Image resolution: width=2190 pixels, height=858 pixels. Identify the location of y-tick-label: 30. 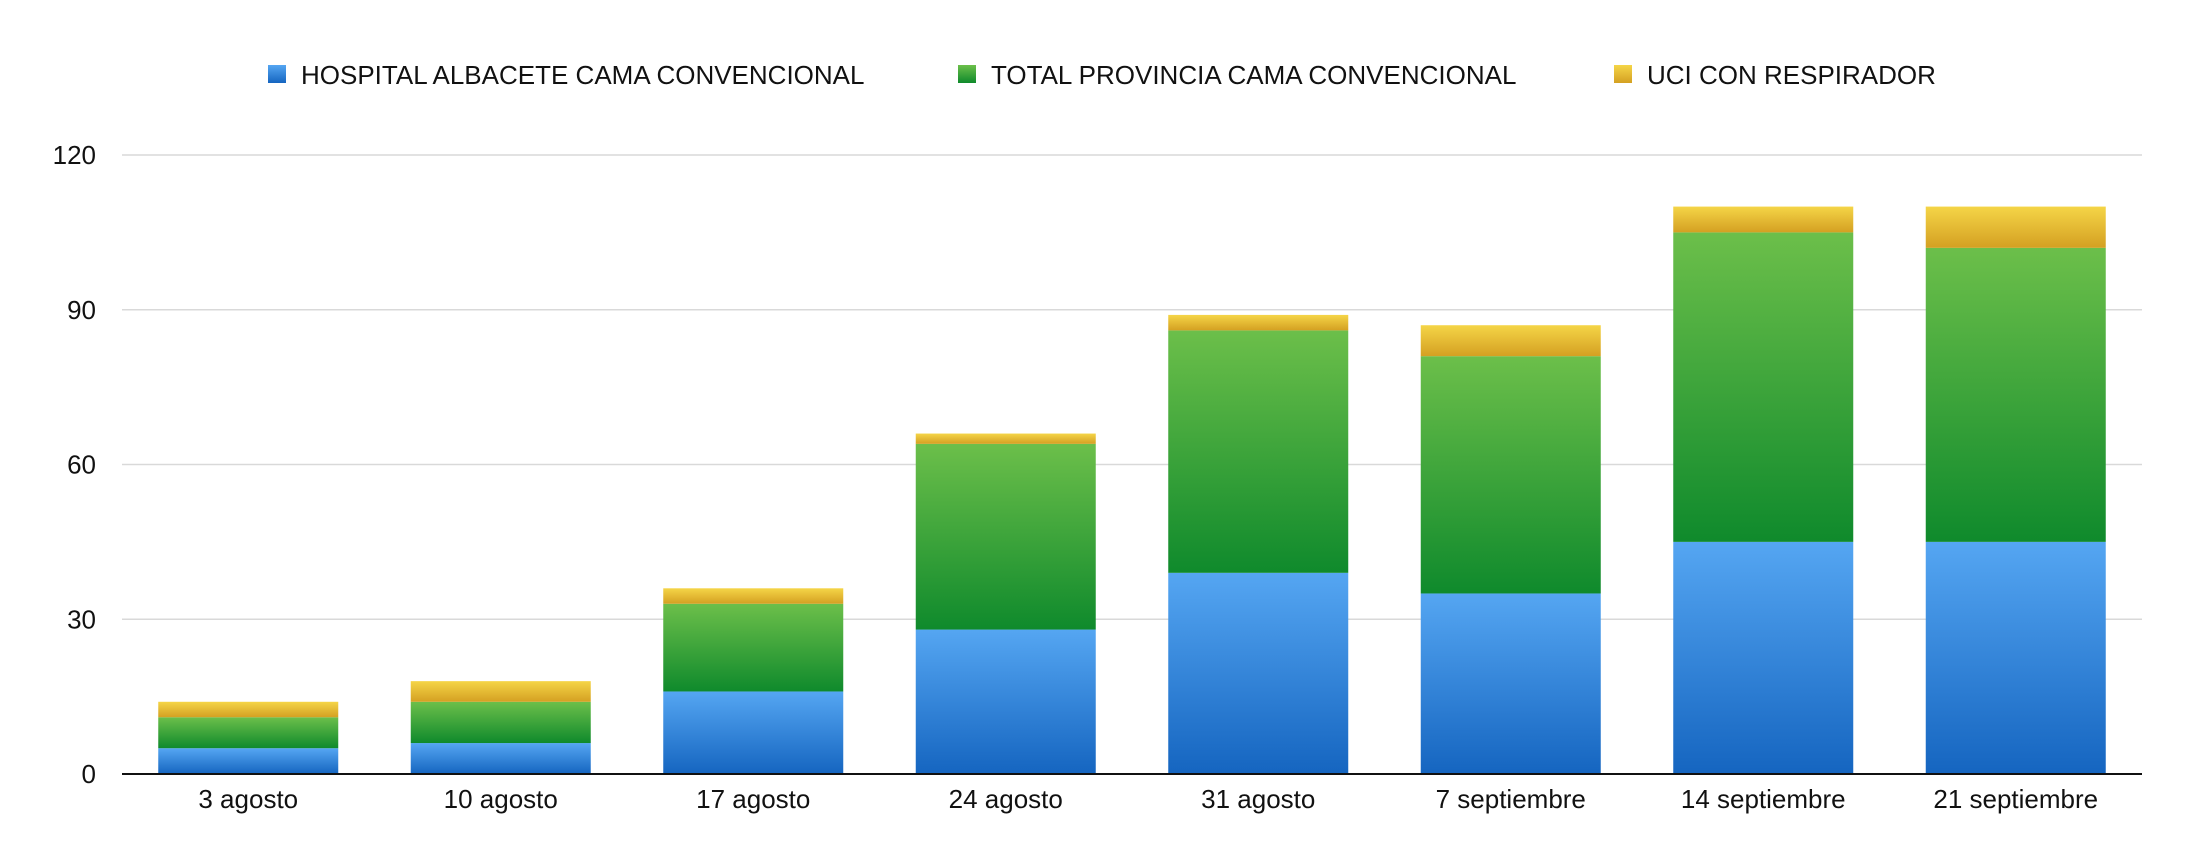
(81, 619).